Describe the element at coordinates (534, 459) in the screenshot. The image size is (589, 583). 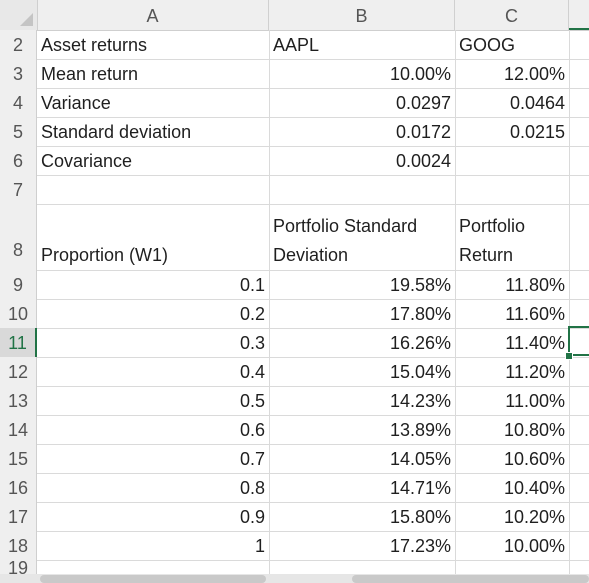
I see `cell-portfolio-return: 10.60%` at that location.